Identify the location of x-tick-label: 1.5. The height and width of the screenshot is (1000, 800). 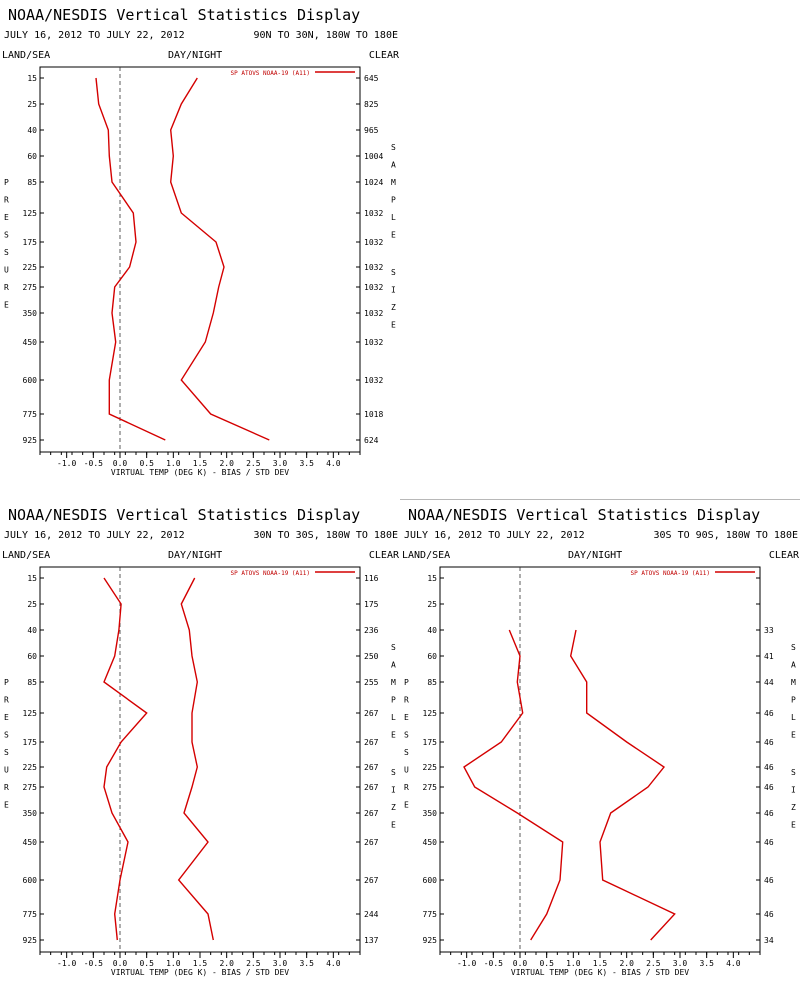
(200, 463).